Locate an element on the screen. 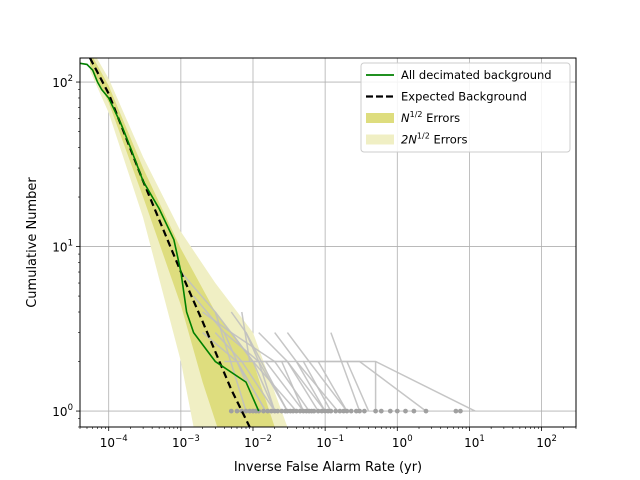  decimated-background-points is located at coordinates (345, 411).